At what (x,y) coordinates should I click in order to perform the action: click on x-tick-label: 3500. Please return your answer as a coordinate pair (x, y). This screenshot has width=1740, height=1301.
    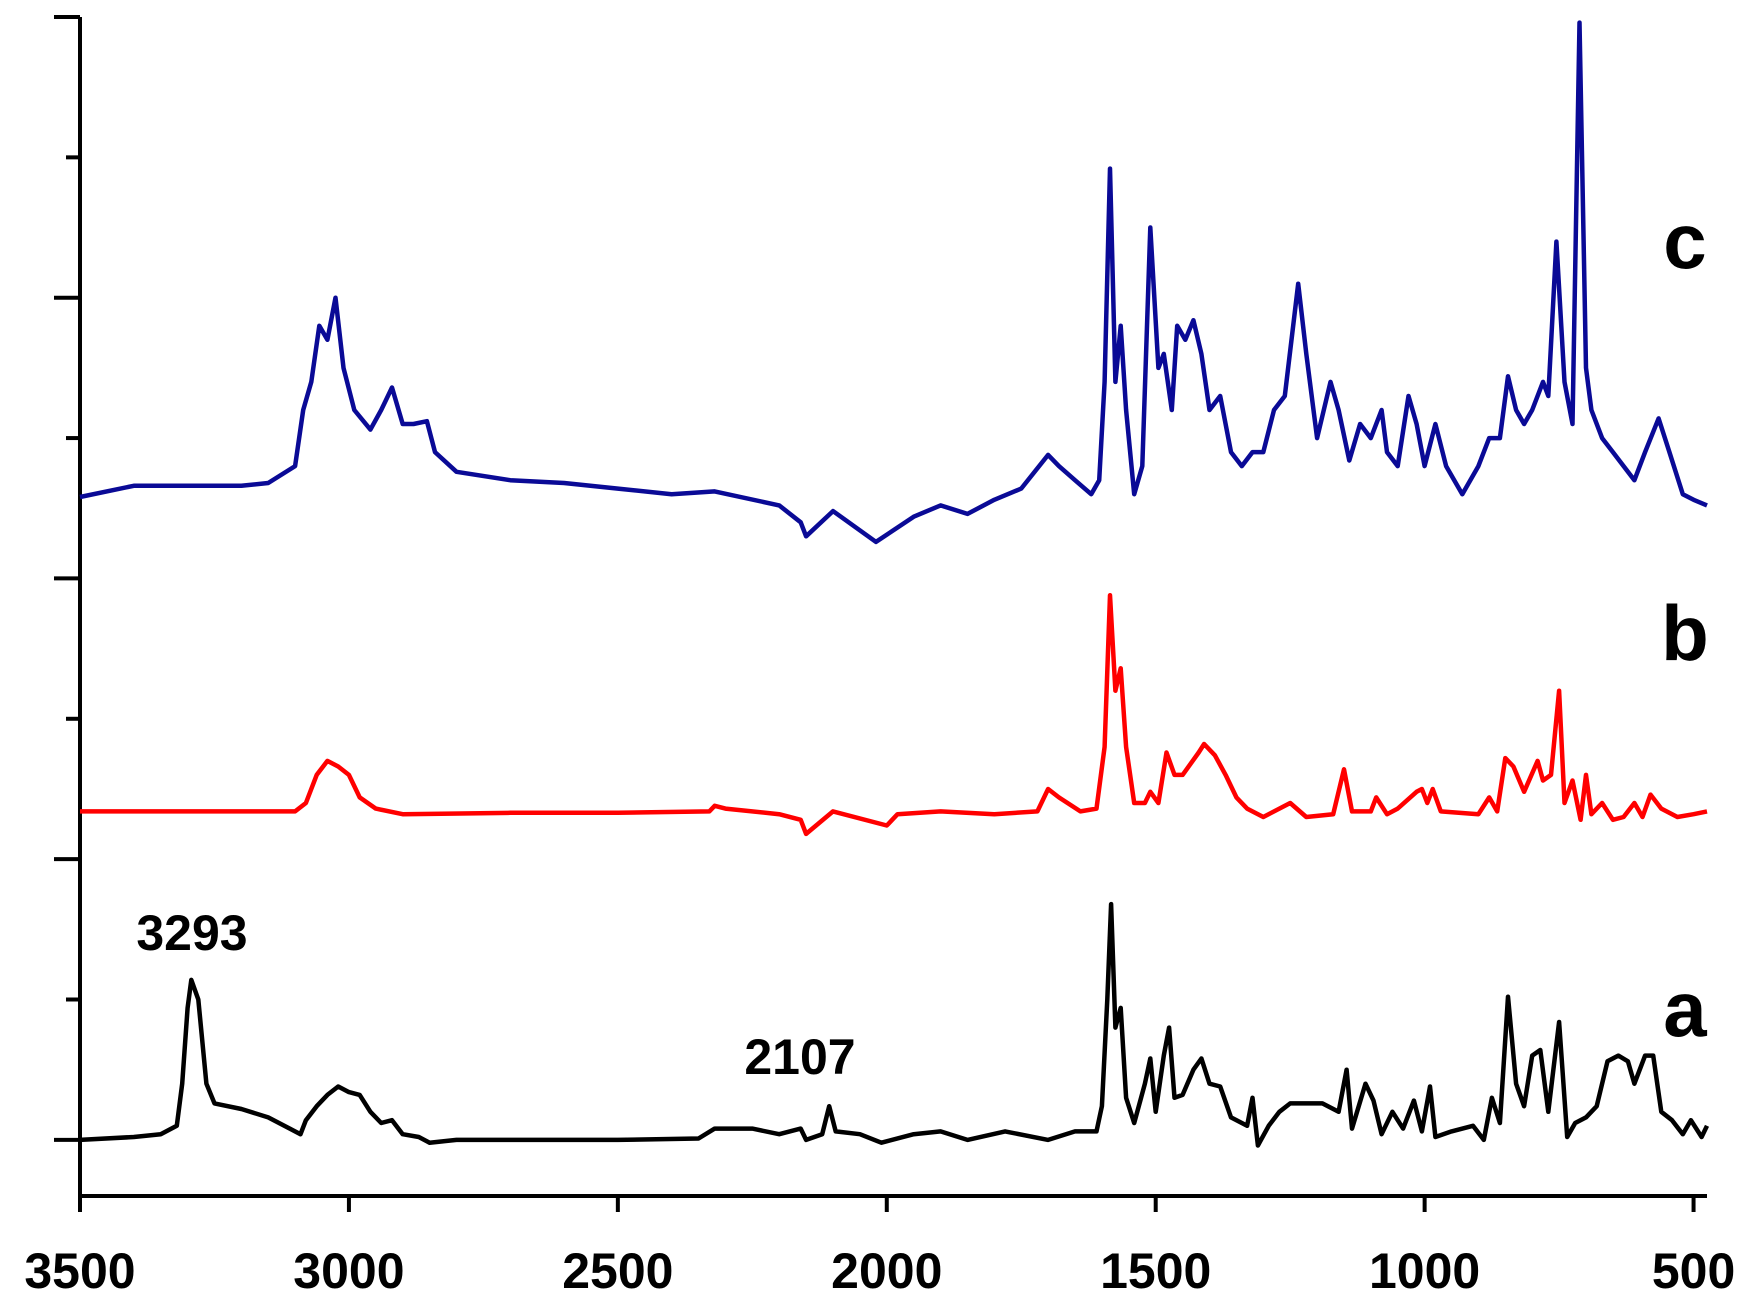
    Looking at the image, I should click on (79, 1271).